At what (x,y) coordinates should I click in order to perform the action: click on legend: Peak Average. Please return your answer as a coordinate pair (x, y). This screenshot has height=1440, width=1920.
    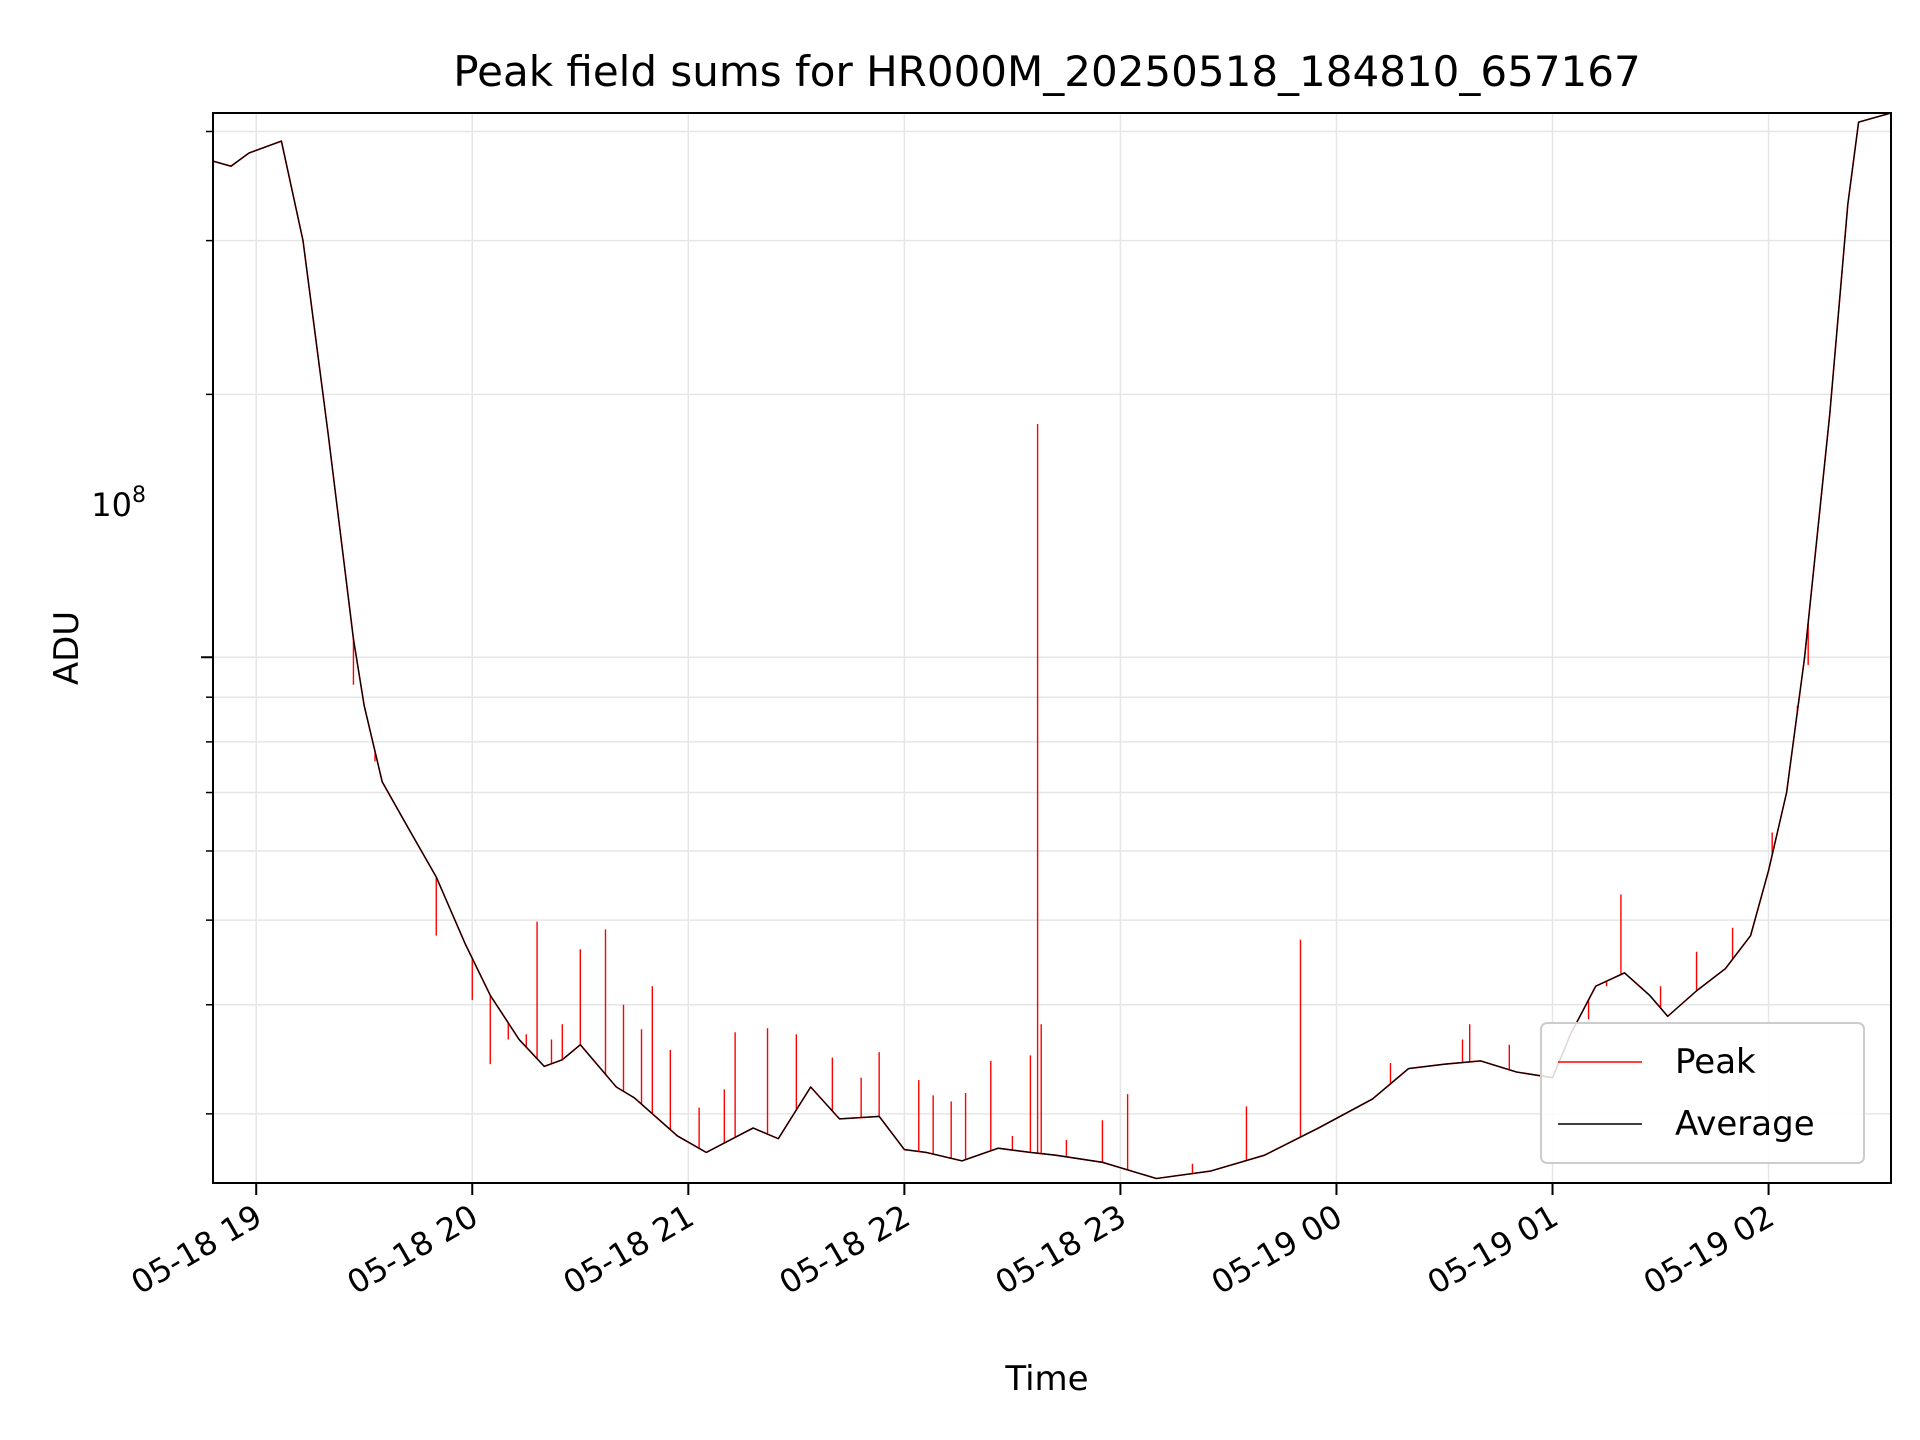
    Looking at the image, I should click on (1702, 1093).